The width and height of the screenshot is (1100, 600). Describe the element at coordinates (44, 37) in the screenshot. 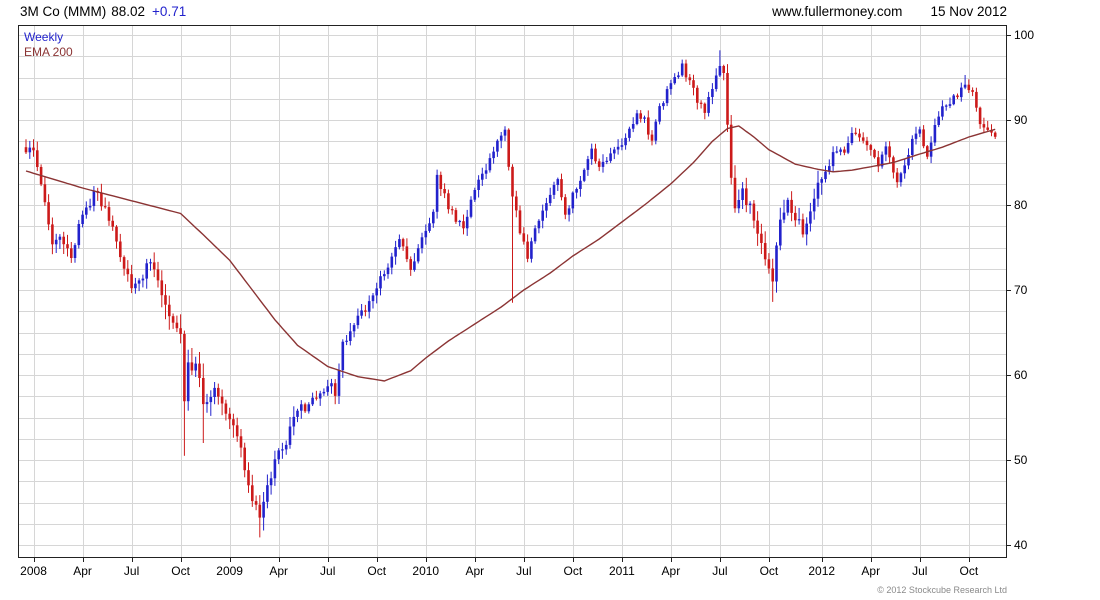

I see `legend-series-label: Weekly` at that location.